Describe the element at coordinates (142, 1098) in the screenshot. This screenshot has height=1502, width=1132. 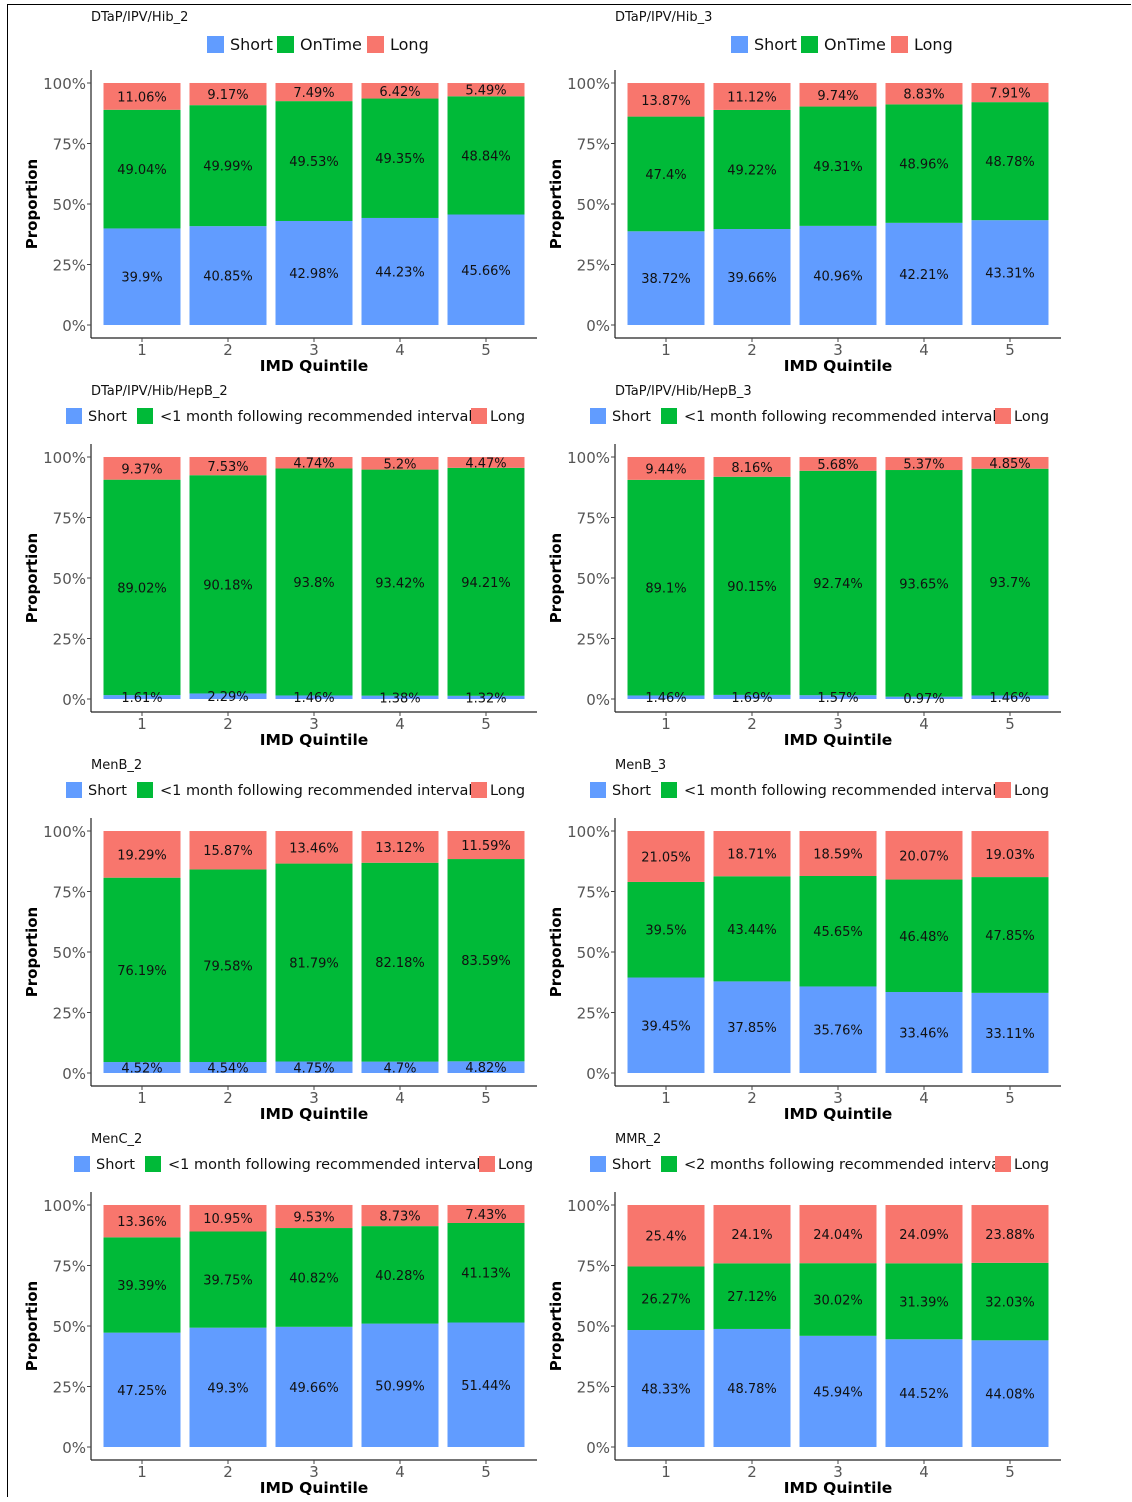
I see `x-tick-label: 1` at that location.